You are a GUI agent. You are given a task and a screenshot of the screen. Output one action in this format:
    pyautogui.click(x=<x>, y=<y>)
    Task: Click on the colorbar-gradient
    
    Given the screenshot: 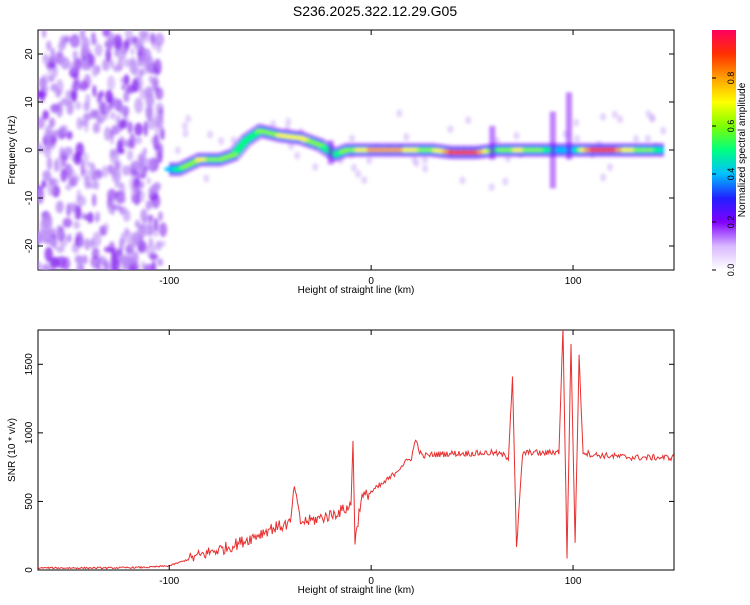 What is the action you would take?
    pyautogui.click(x=724, y=150)
    